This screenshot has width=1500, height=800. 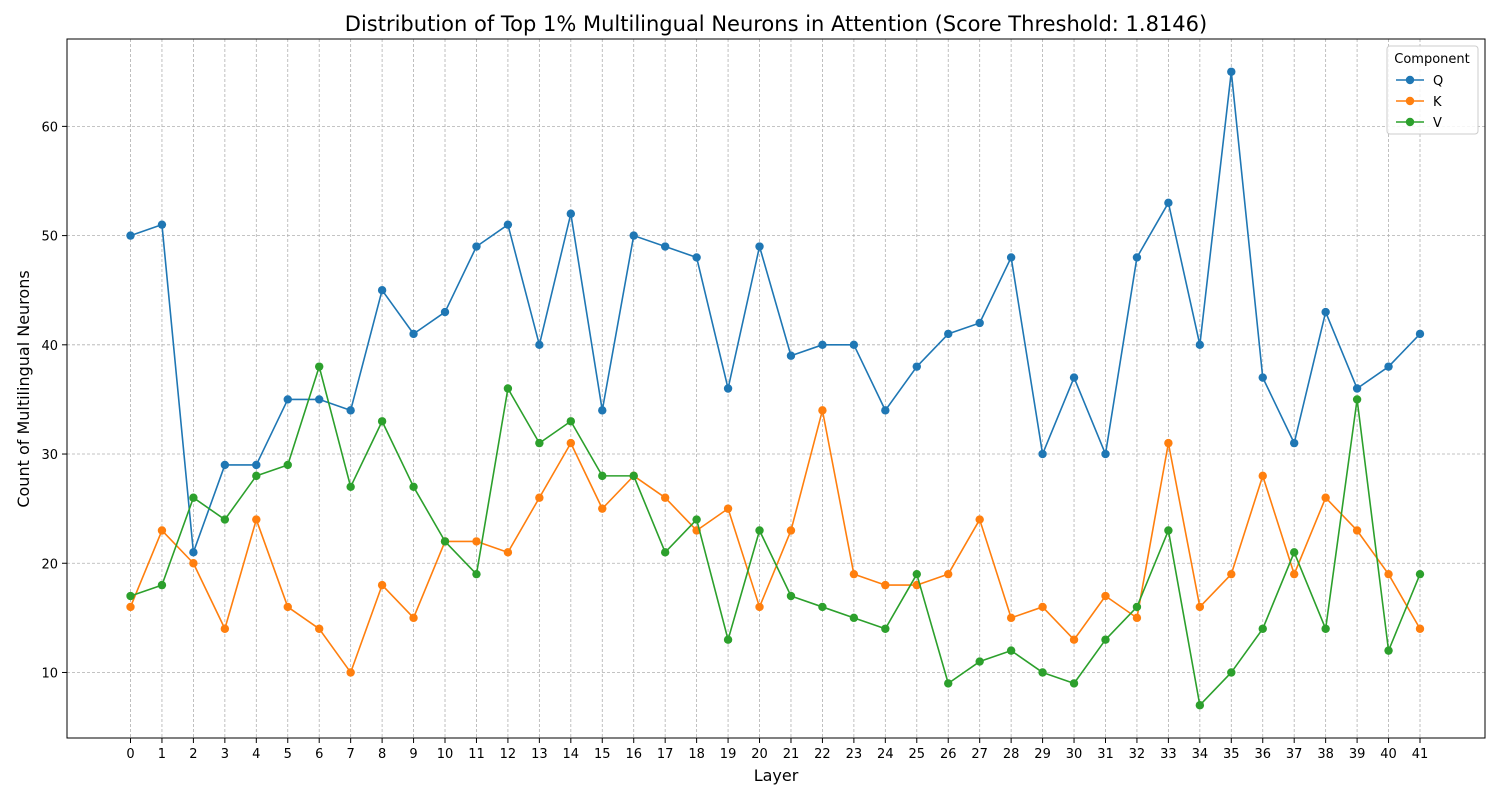 I want to click on x-tick-label: 36, so click(x=1262, y=754).